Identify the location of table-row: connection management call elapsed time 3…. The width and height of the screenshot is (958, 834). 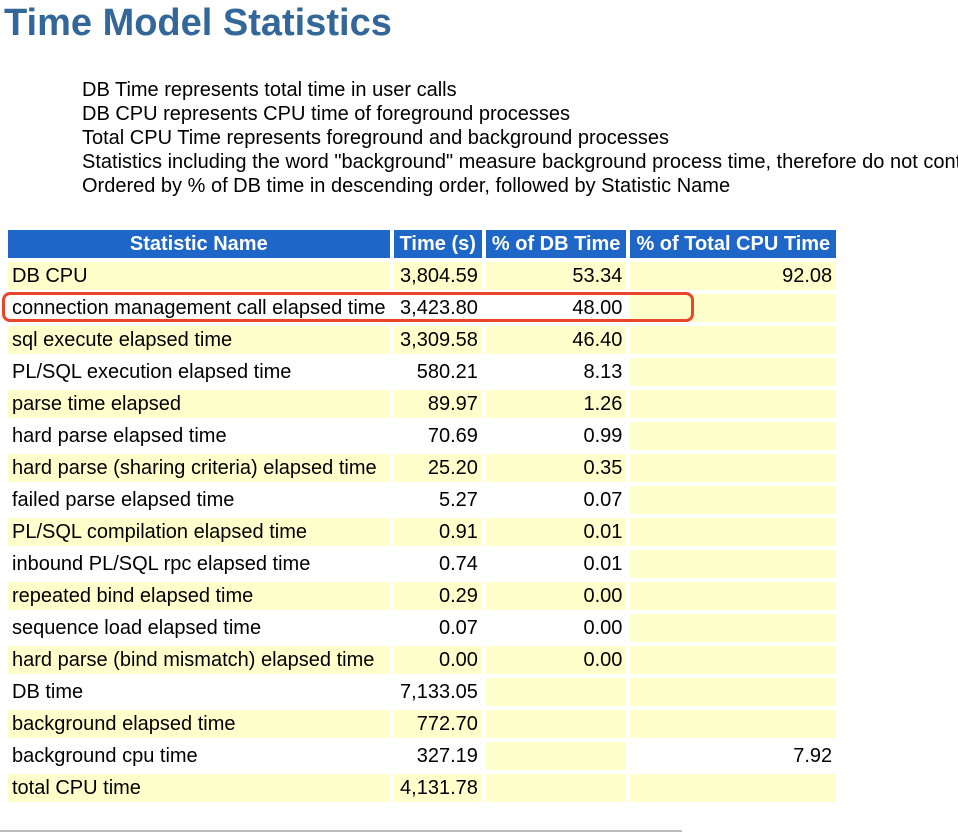
(422, 308).